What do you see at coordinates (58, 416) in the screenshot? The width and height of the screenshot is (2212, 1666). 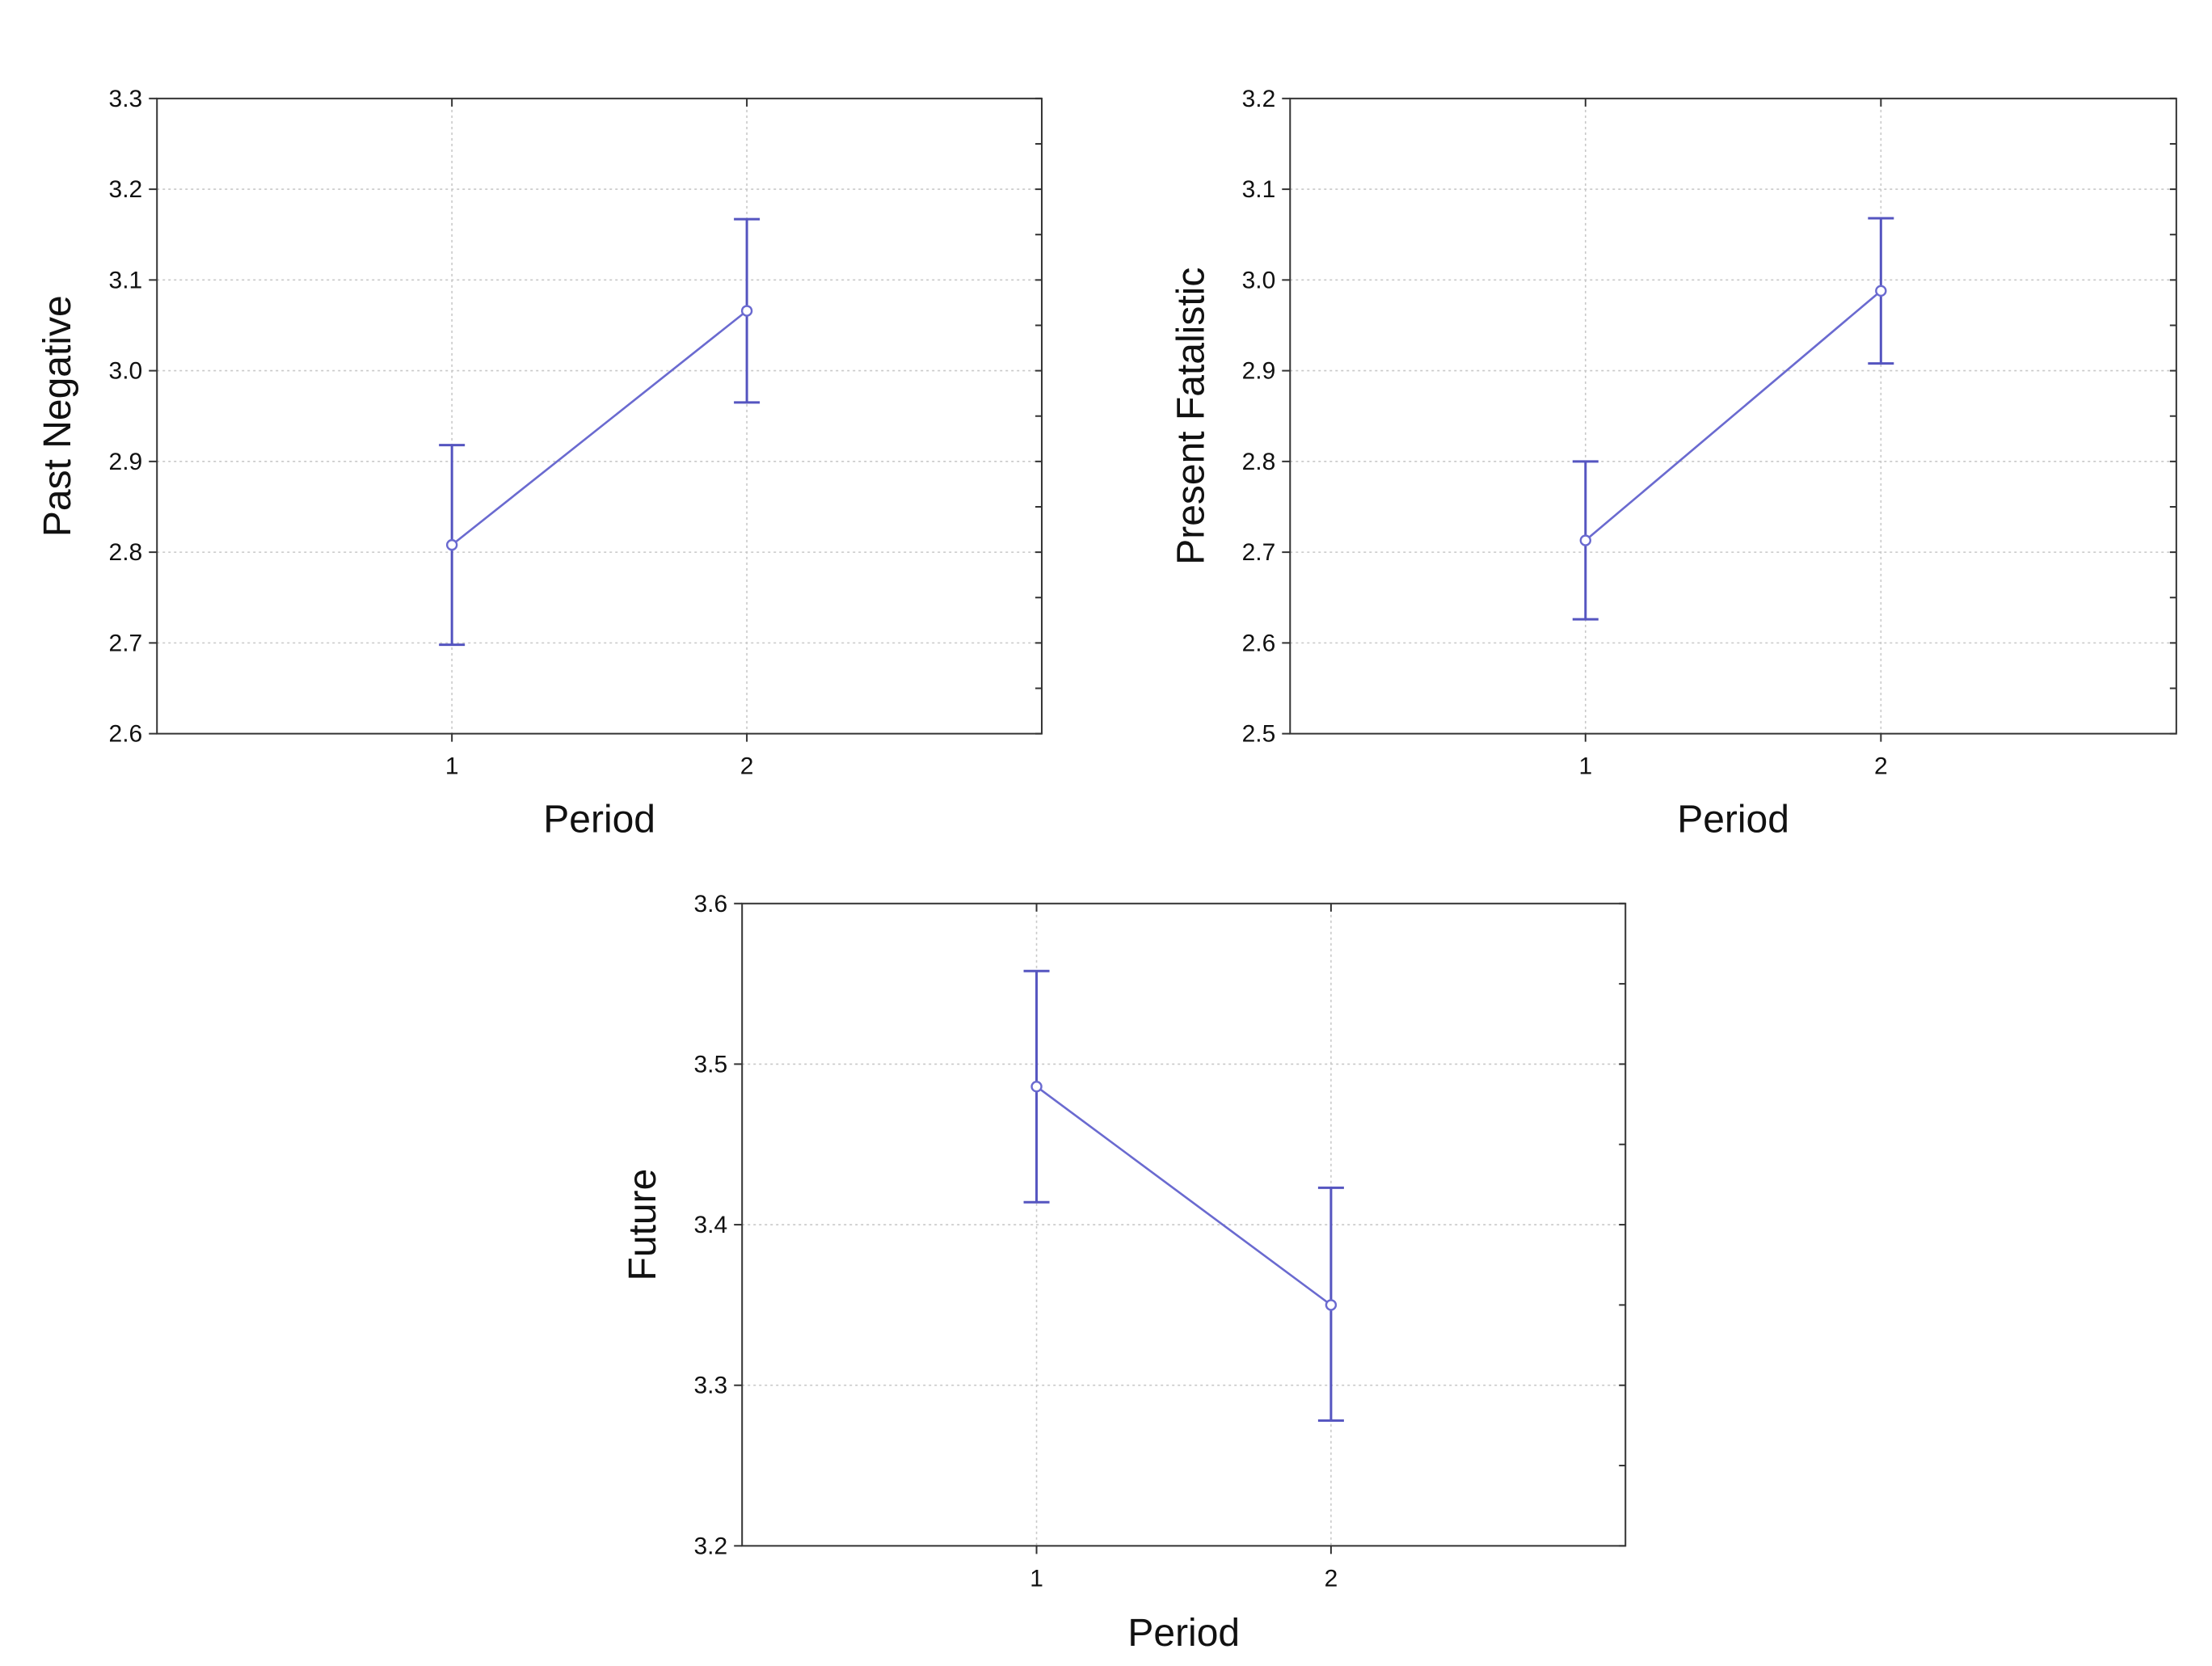 I see `y-axis-title: Past Negative` at bounding box center [58, 416].